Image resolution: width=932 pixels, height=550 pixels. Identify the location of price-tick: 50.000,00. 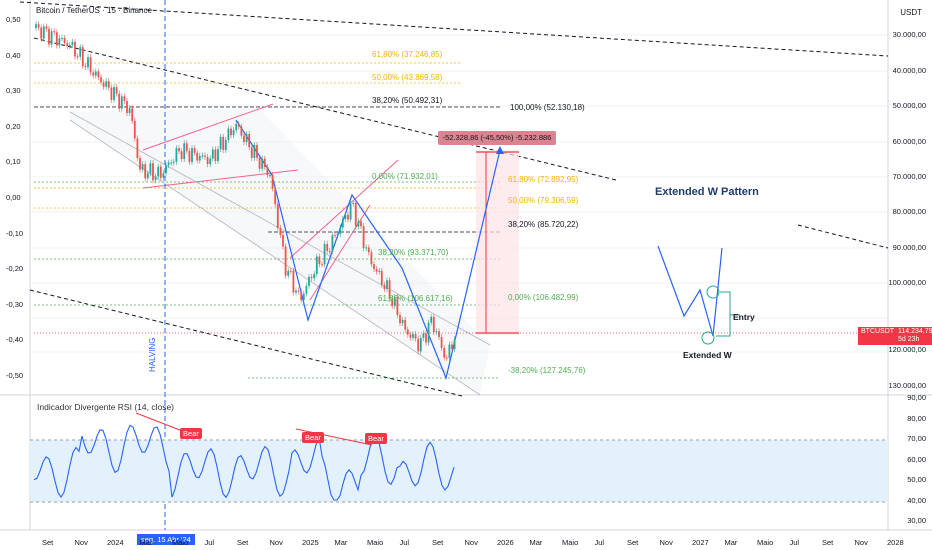
(909, 105).